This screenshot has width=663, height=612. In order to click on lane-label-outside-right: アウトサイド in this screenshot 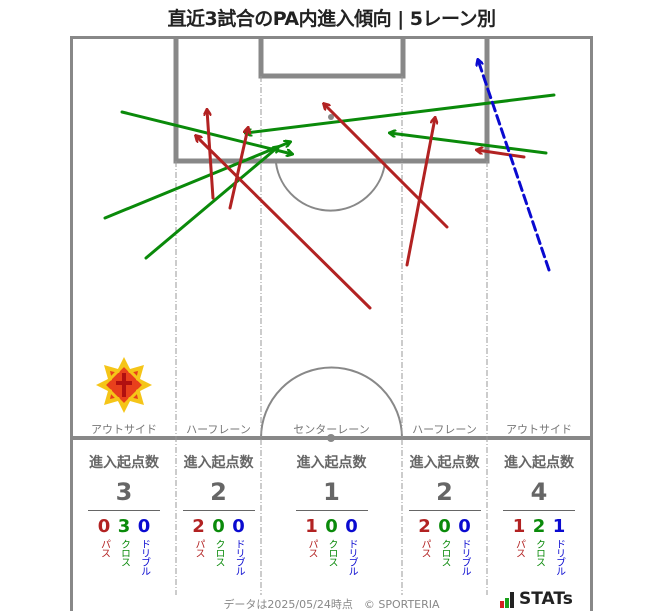, I will do `click(539, 429)`.